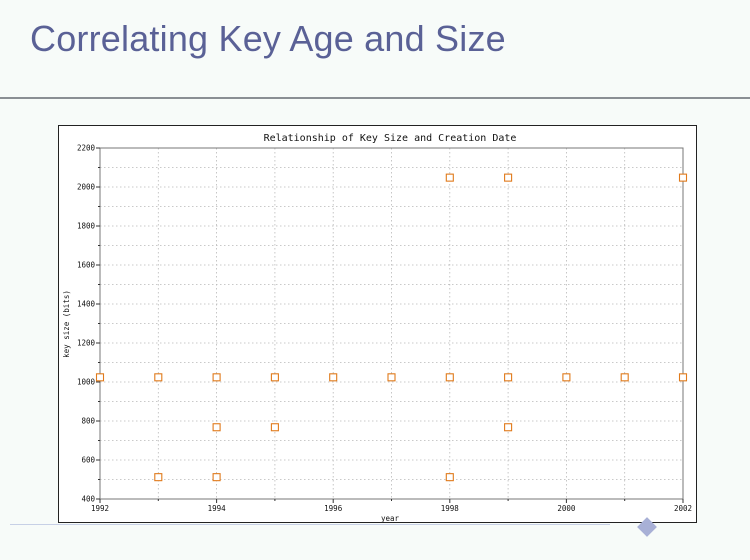 The width and height of the screenshot is (750, 560). What do you see at coordinates (86, 343) in the screenshot?
I see `y-tick-label: 1200` at bounding box center [86, 343].